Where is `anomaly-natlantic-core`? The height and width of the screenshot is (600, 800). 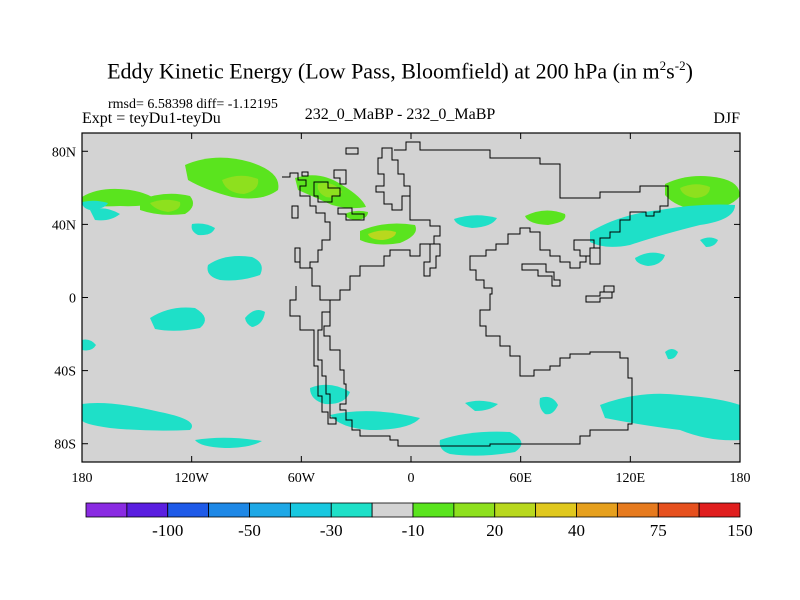 anomaly-natlantic-core is located at coordinates (329, 190).